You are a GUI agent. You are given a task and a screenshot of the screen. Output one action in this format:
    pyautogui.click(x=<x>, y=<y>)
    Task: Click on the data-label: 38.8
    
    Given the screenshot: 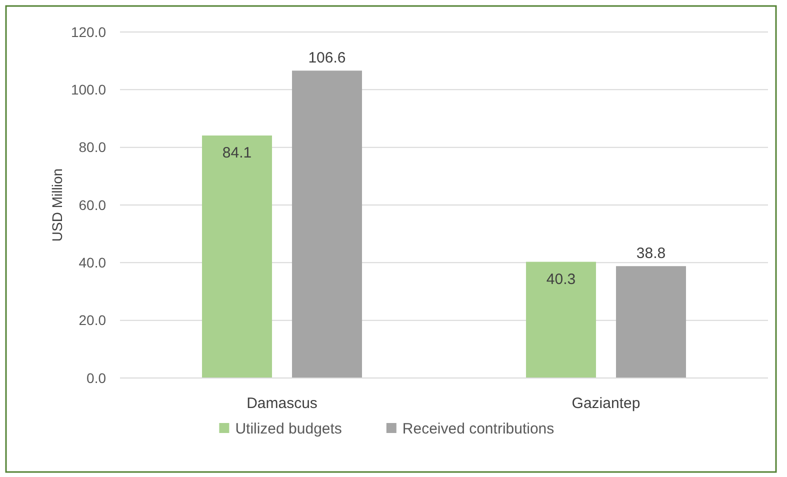 What is the action you would take?
    pyautogui.click(x=651, y=253)
    